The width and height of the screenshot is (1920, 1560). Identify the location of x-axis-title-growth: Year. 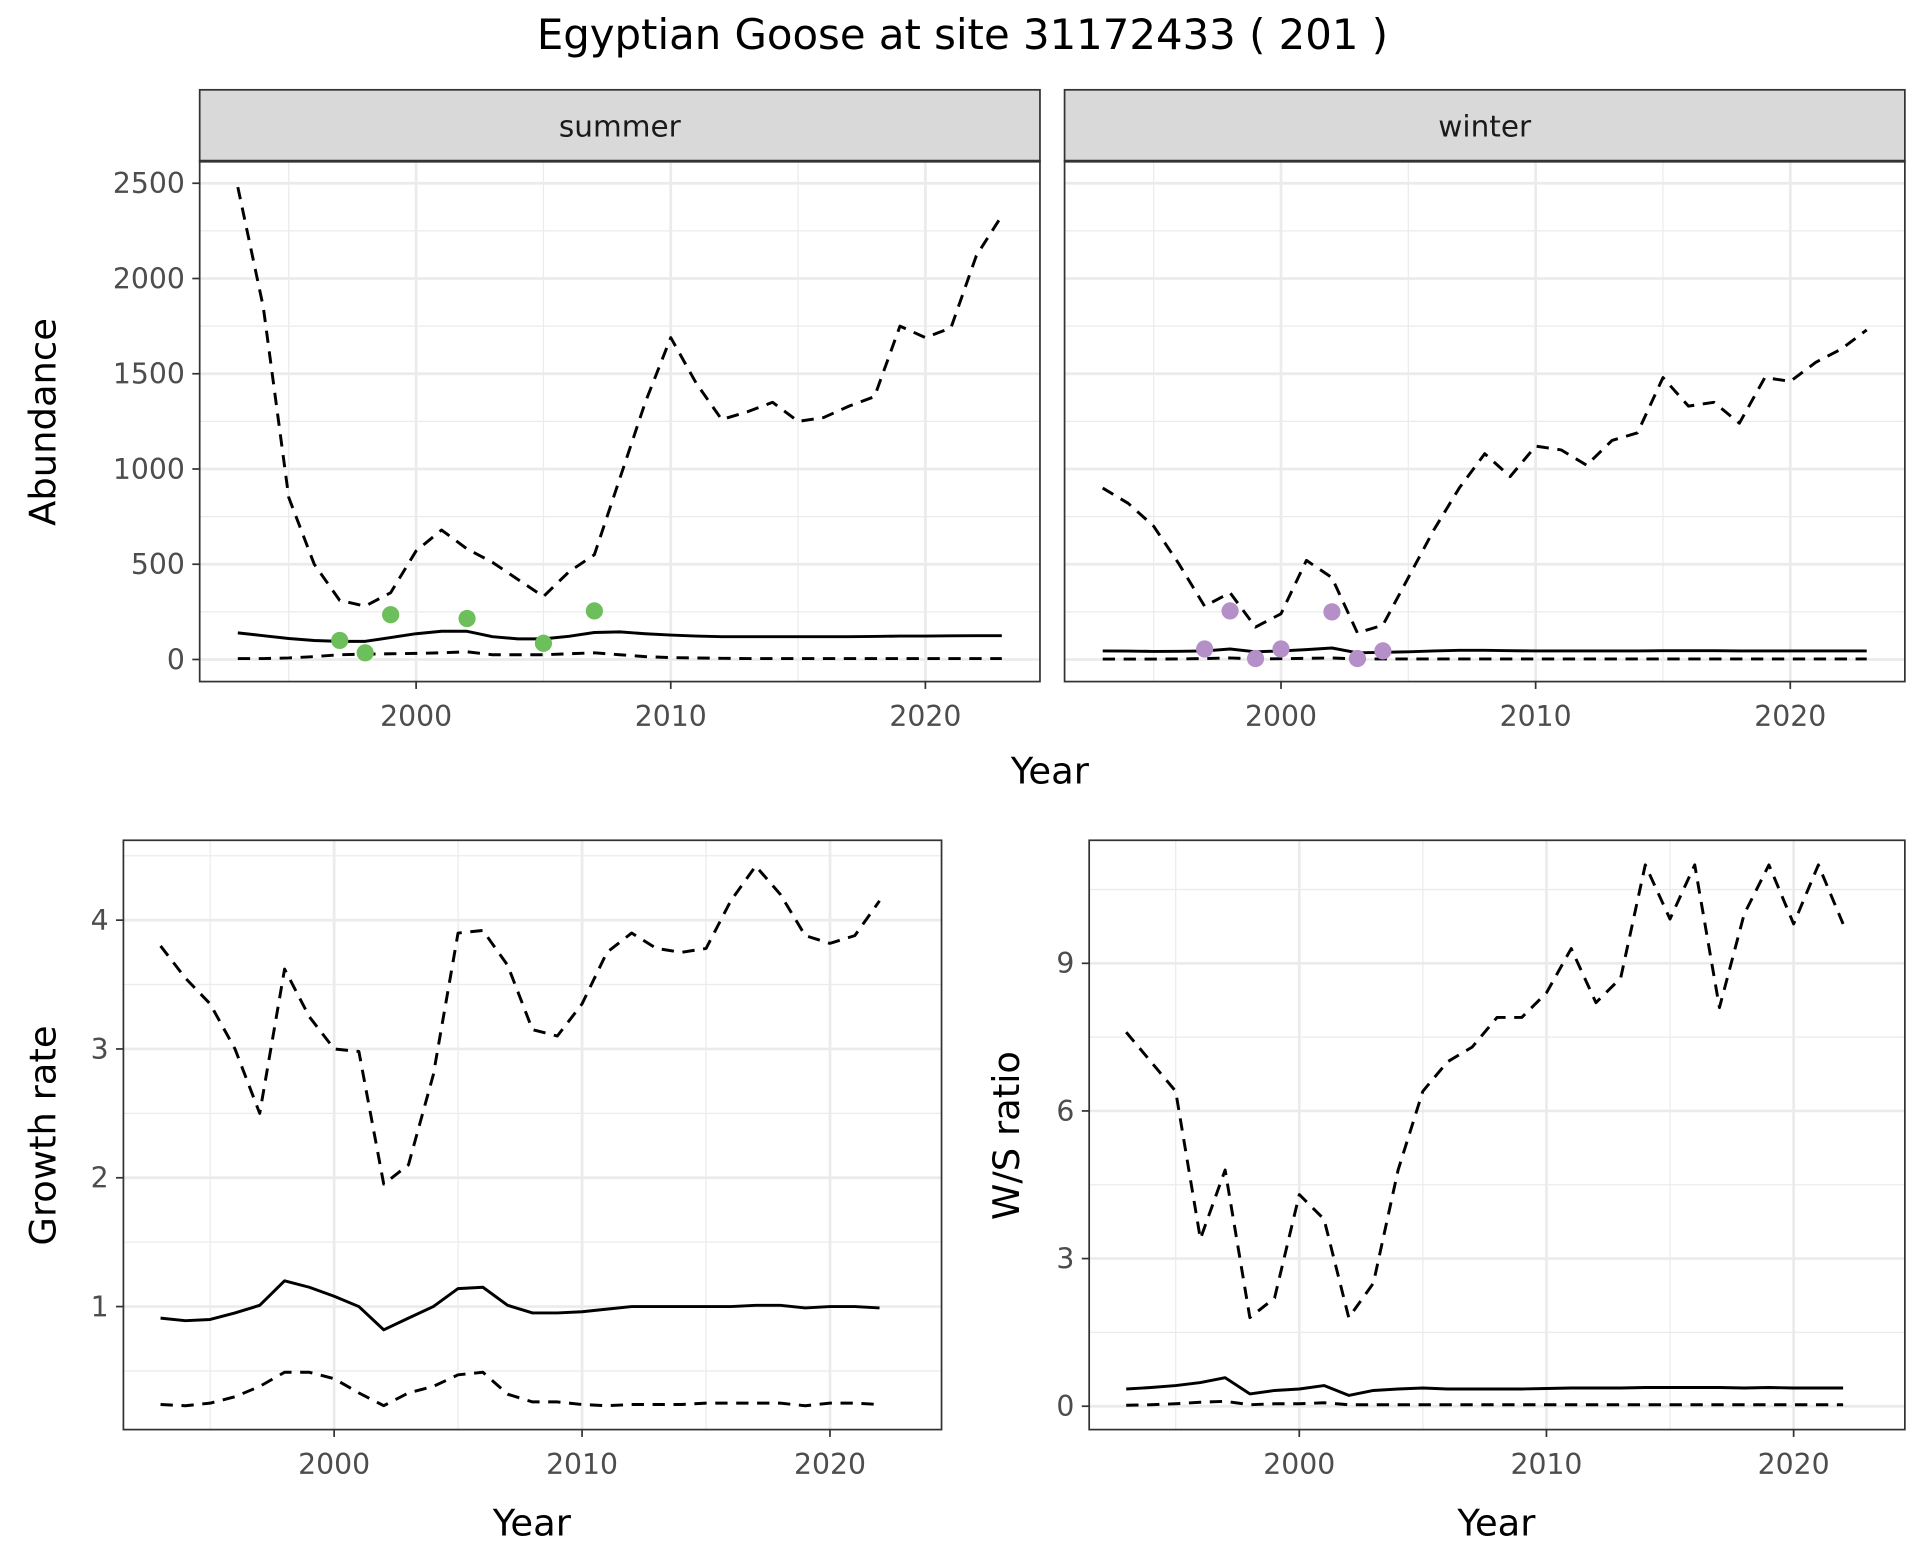
(532, 1522).